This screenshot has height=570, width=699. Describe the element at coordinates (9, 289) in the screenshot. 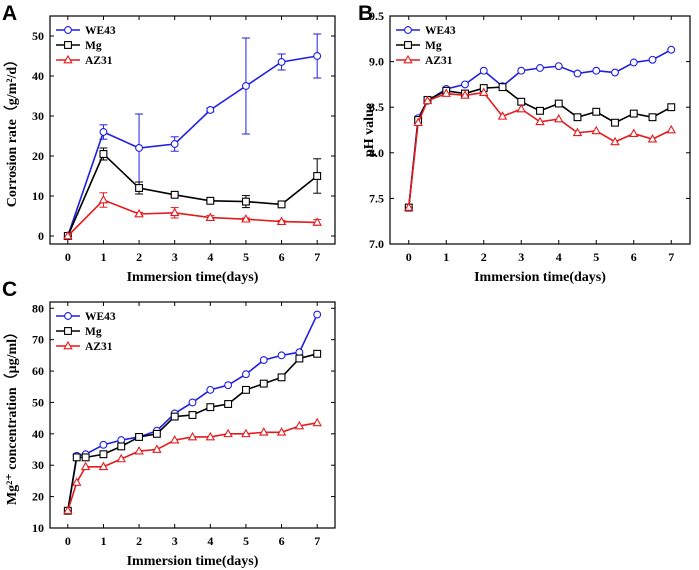

I see `panel-letter: C` at that location.